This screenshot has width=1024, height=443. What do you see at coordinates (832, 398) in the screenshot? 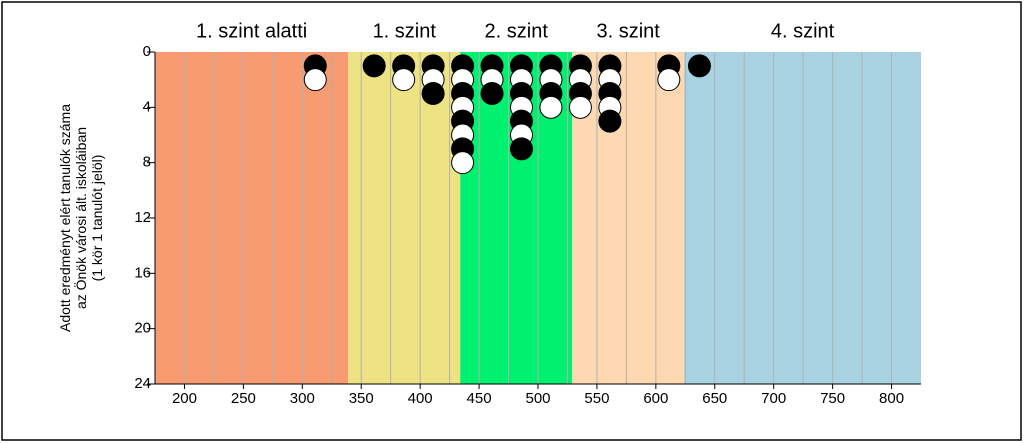
I see `x-tick-label: 750` at bounding box center [832, 398].